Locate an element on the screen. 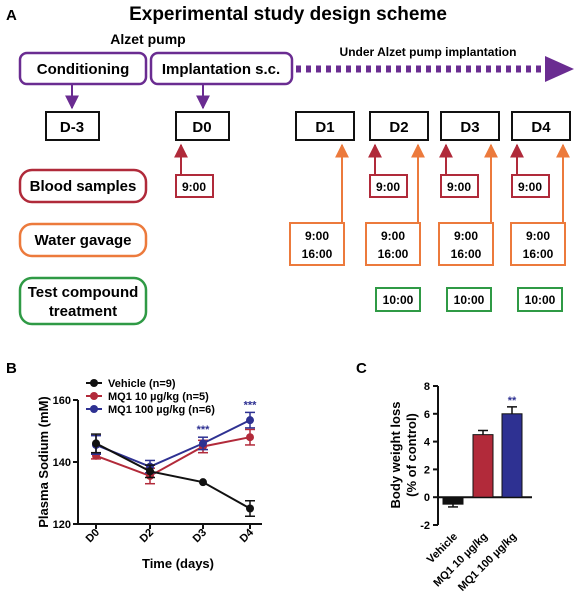  day-box-d2 is located at coordinates (399, 126).